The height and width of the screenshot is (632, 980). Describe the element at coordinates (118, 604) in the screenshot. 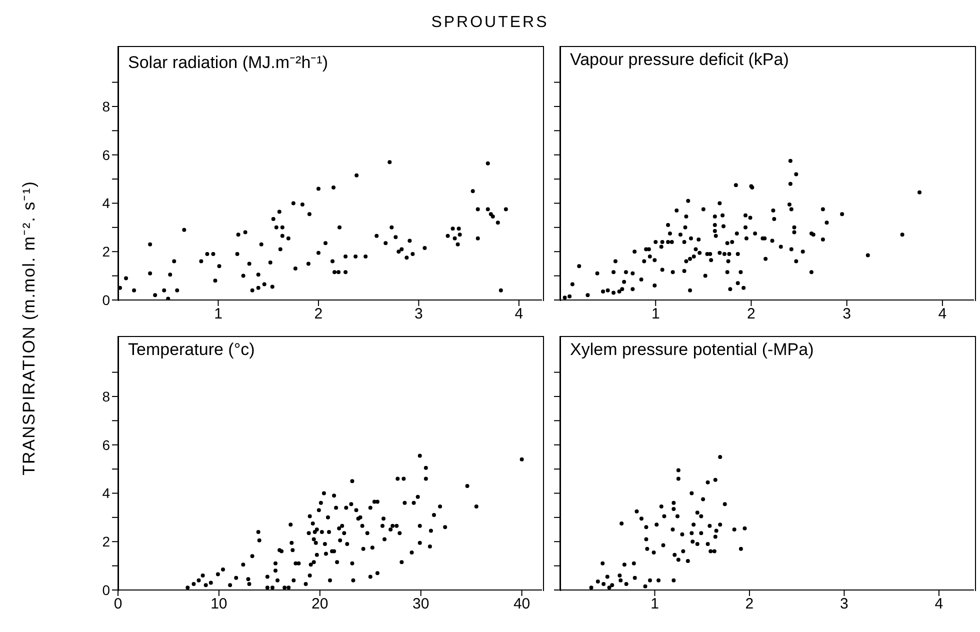

I see `x-tick-label: 0` at that location.